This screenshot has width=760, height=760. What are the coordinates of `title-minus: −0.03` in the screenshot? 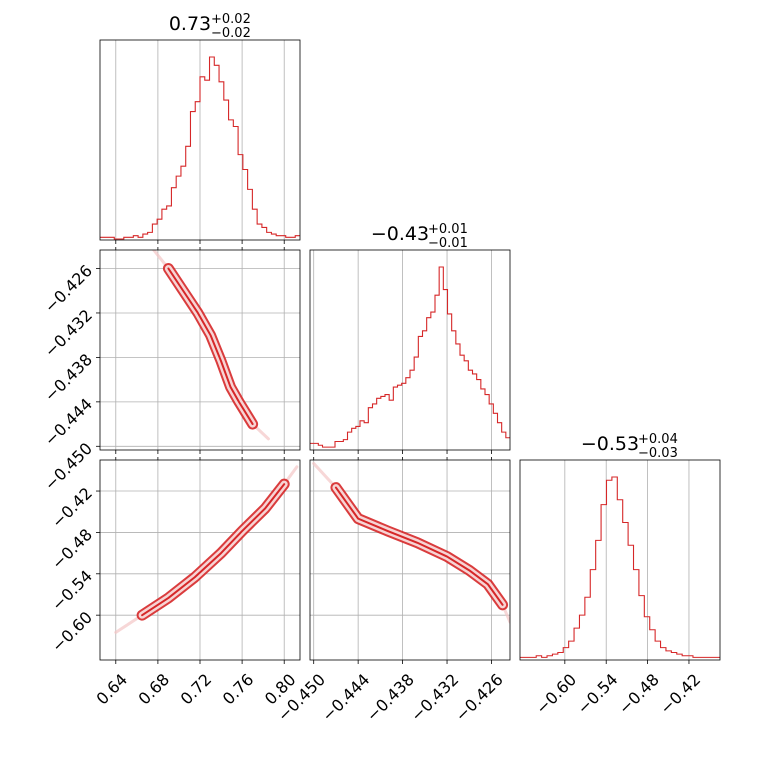 It's located at (658, 453).